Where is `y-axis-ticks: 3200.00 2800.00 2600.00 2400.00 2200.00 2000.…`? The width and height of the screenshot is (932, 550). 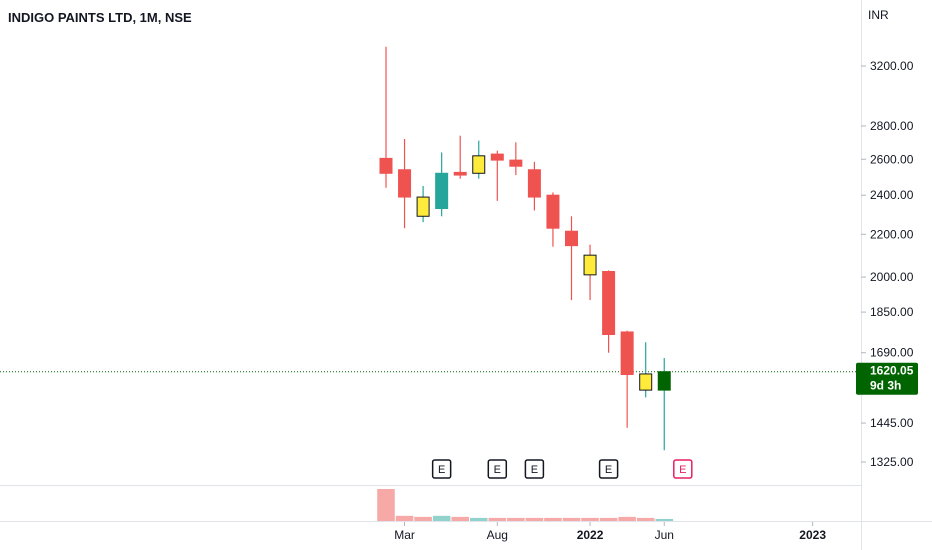
y-axis-ticks: 3200.00 2800.00 2600.00 2400.00 2200.00 2000.… is located at coordinates (887, 264).